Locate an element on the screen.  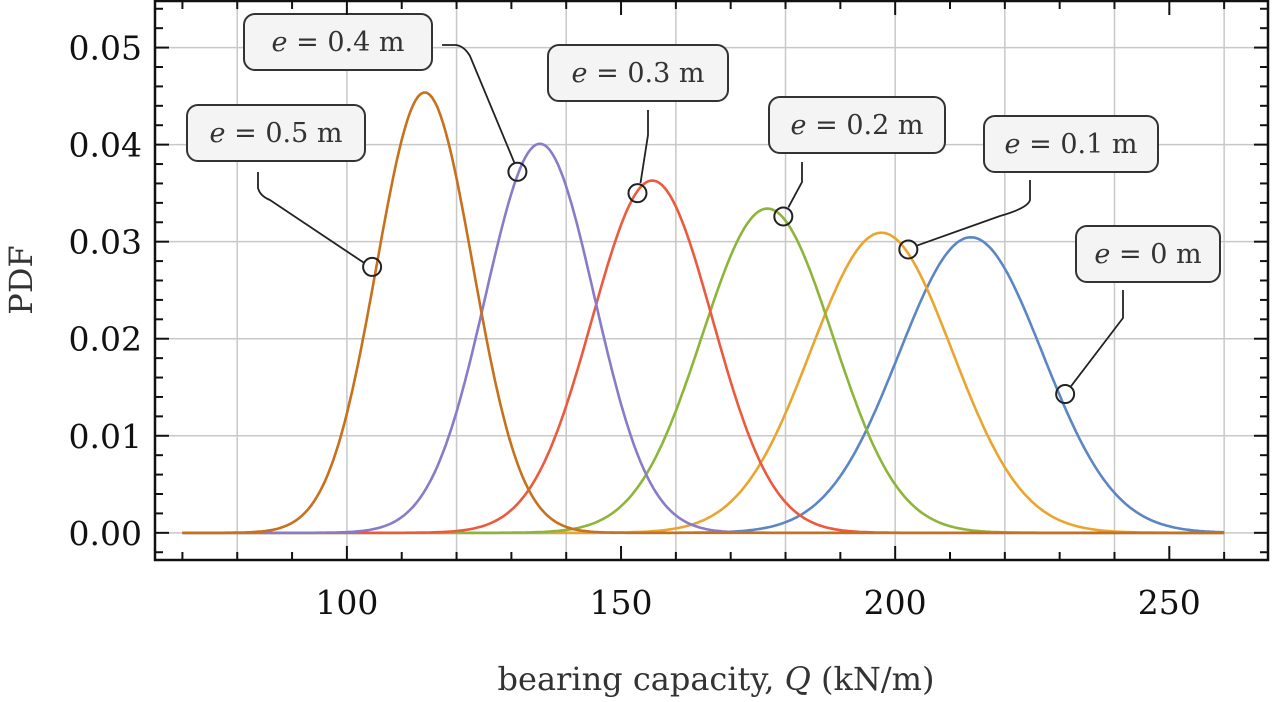
x-axis-title: bearing capacity, Q (kN/m) is located at coordinates (716, 679).